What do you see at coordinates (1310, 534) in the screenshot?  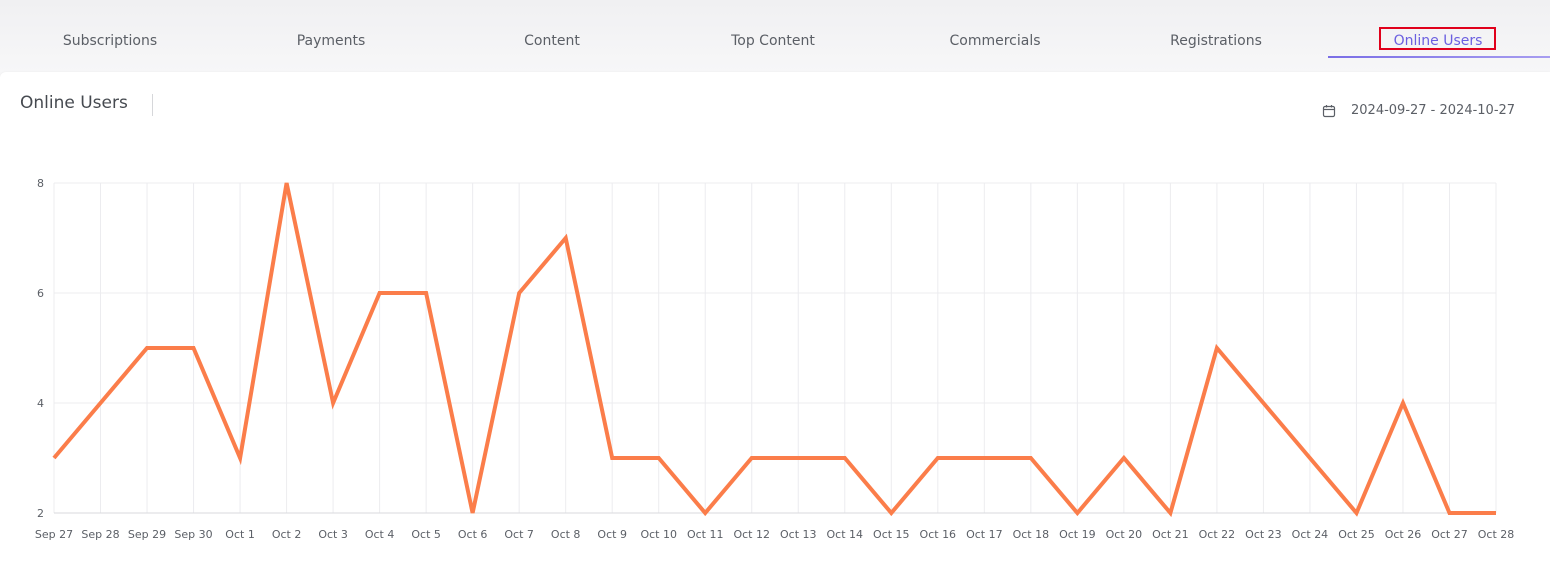 I see `x-tick-label: Oct 24` at bounding box center [1310, 534].